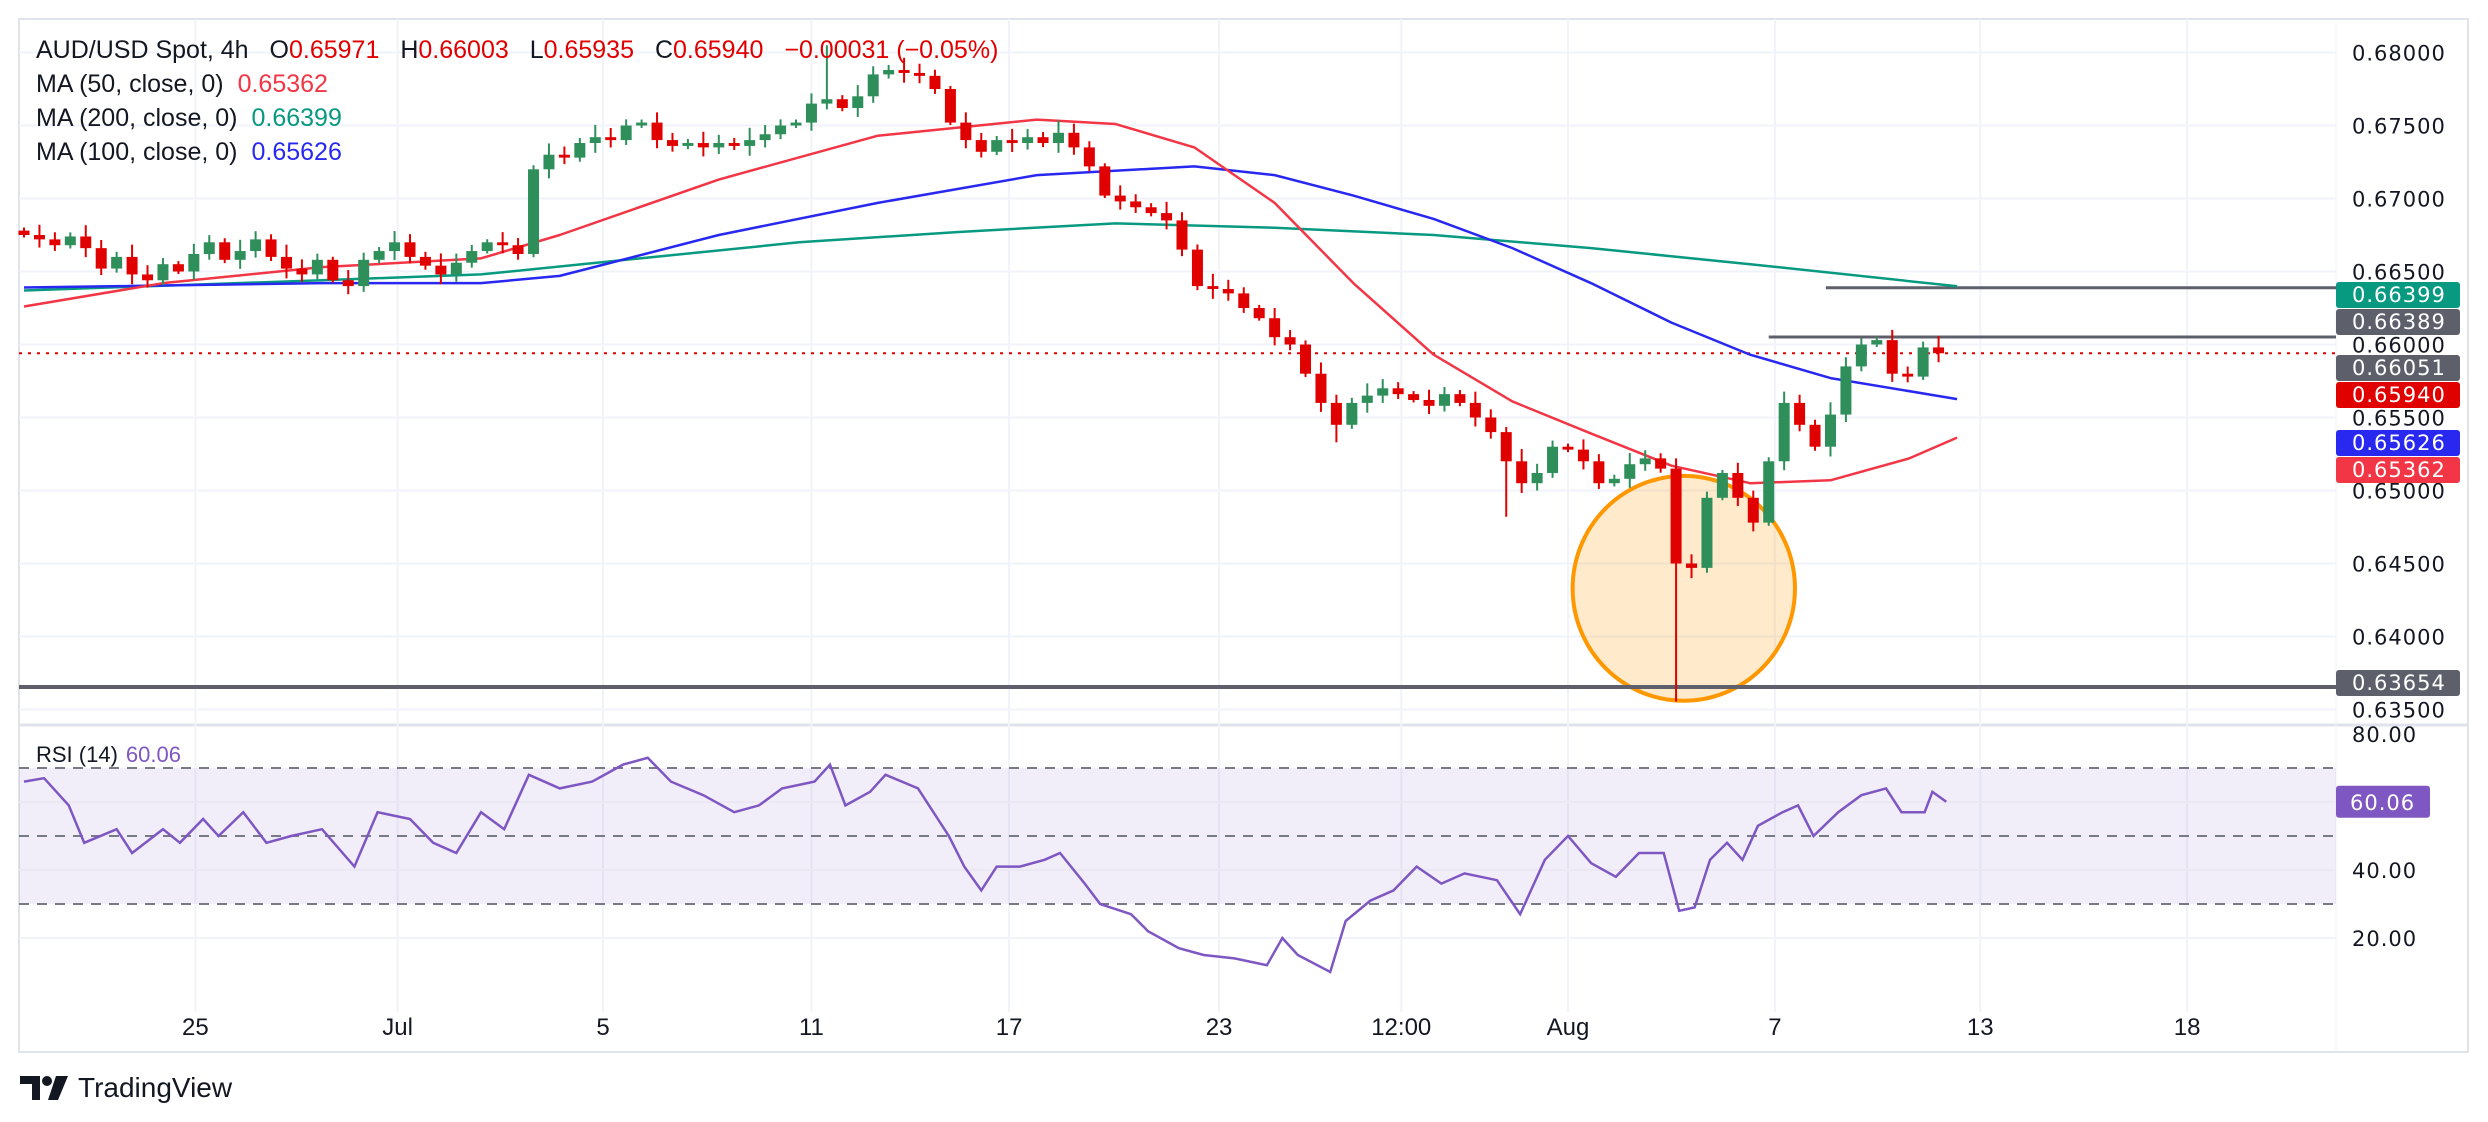 The width and height of the screenshot is (2488, 1122). I want to click on symbol-title: AUD/USD Spot, 4h, so click(142, 50).